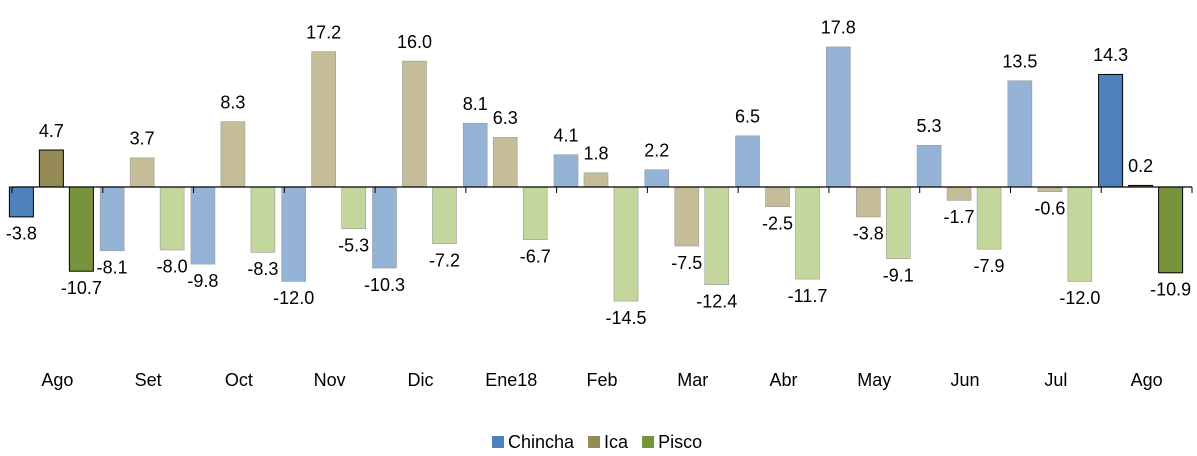  Describe the element at coordinates (874, 380) in the screenshot. I see `x-tick-label: May` at that location.